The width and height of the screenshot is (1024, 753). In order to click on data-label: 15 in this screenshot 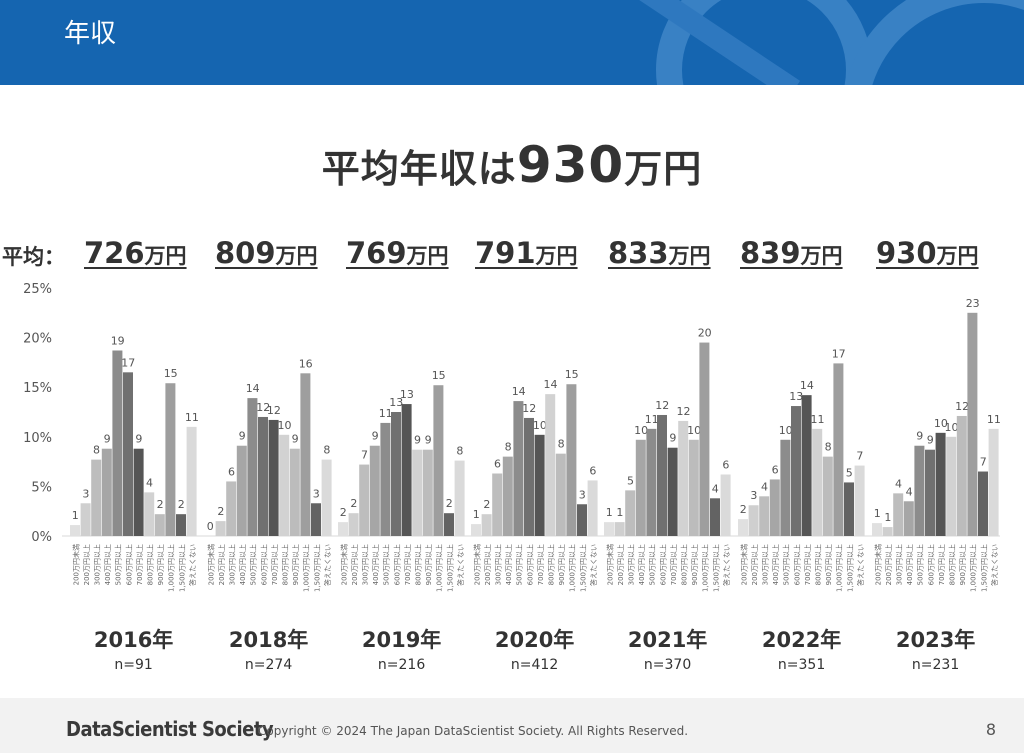, I will do `click(439, 375)`.